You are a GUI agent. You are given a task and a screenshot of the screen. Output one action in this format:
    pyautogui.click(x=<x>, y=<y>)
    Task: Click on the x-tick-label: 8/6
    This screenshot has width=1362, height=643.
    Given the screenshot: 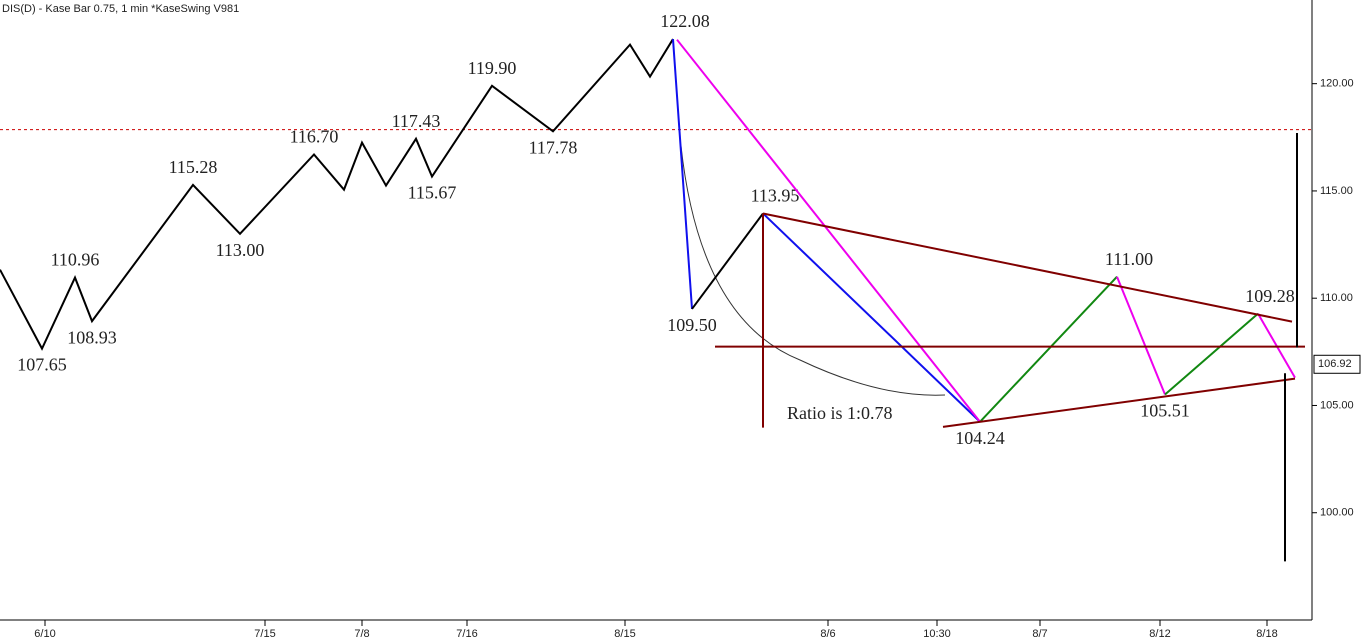 What is the action you would take?
    pyautogui.click(x=827, y=634)
    